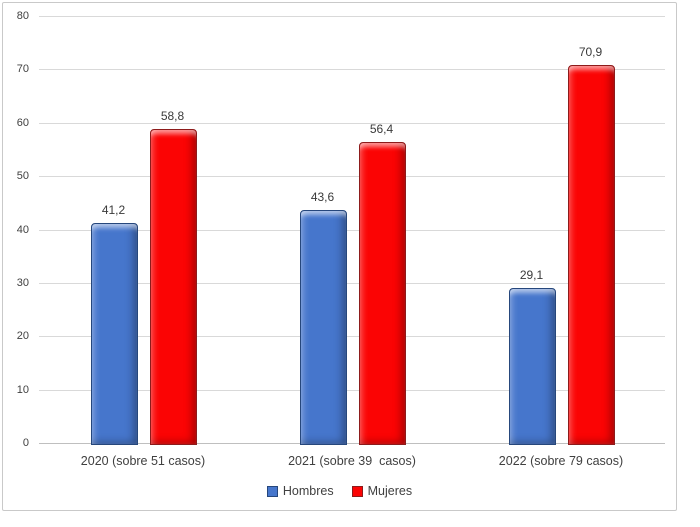  Describe the element at coordinates (22, 229) in the screenshot. I see `y-axis-tick-label: 40` at that location.